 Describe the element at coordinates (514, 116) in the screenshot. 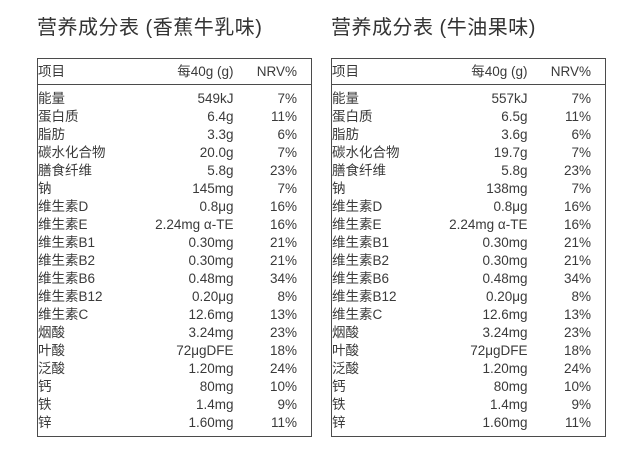

I see `nutrient-value-cell: 6.5g` at that location.